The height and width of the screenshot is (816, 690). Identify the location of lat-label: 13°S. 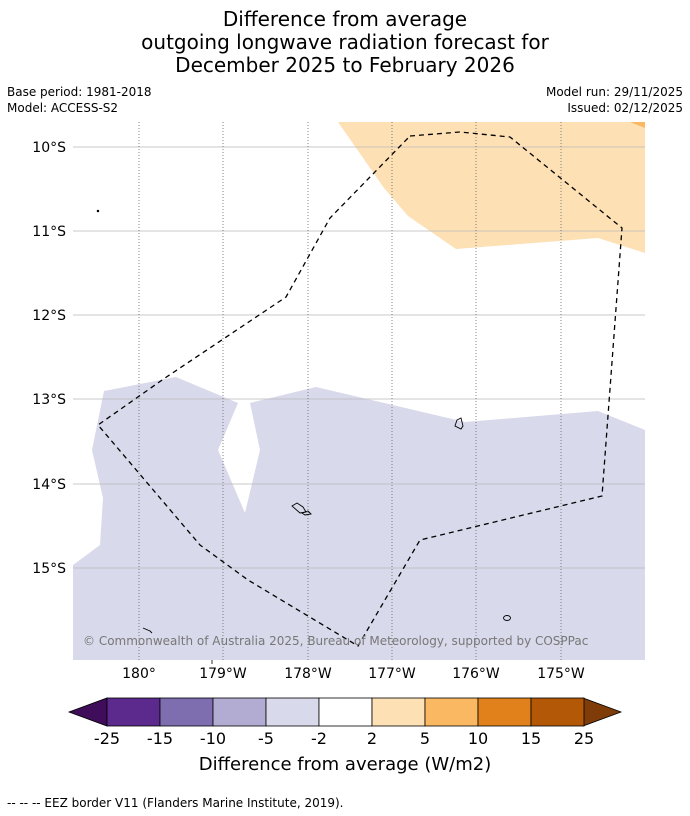
(49, 400).